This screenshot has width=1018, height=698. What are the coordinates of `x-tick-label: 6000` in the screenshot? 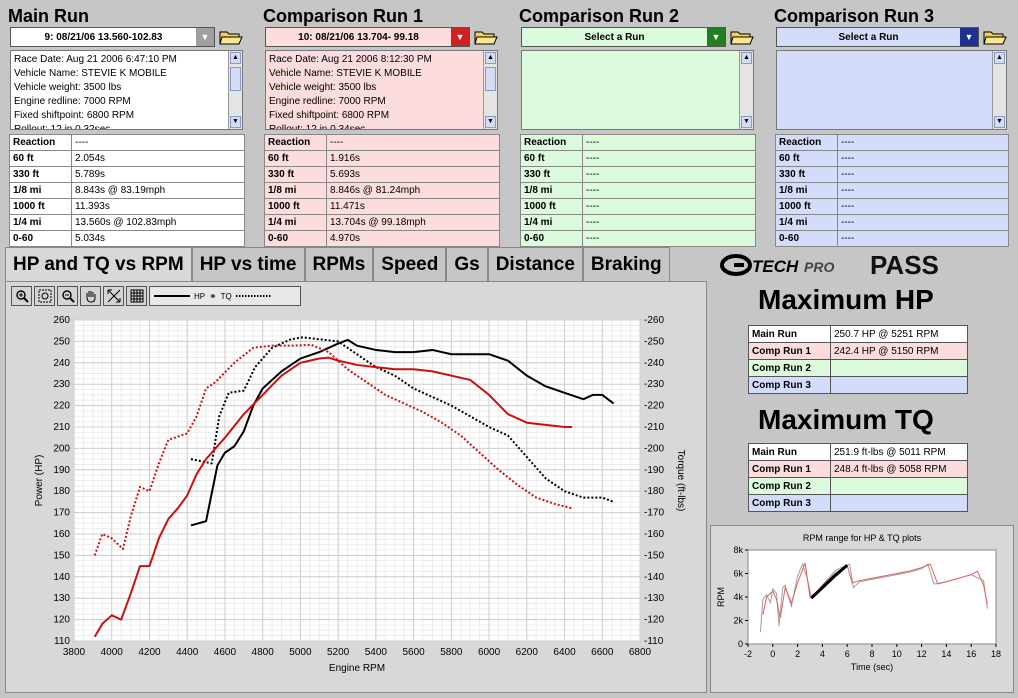 It's located at (489, 652).